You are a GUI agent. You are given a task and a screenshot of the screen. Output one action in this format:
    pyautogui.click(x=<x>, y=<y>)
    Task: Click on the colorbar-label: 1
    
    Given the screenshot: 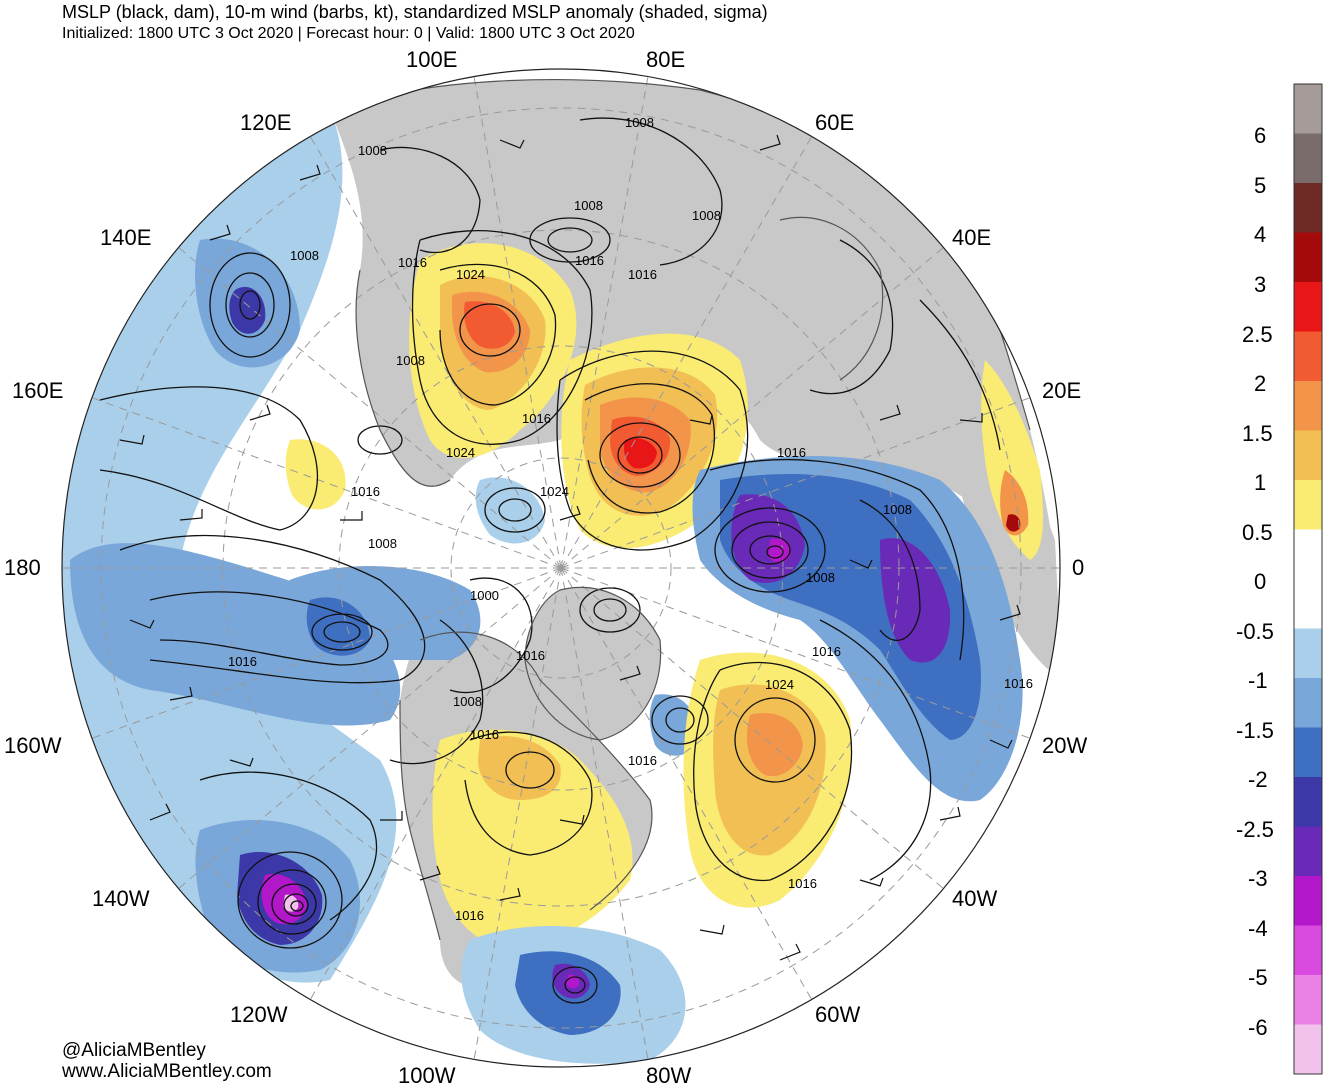 What is the action you would take?
    pyautogui.click(x=1260, y=482)
    